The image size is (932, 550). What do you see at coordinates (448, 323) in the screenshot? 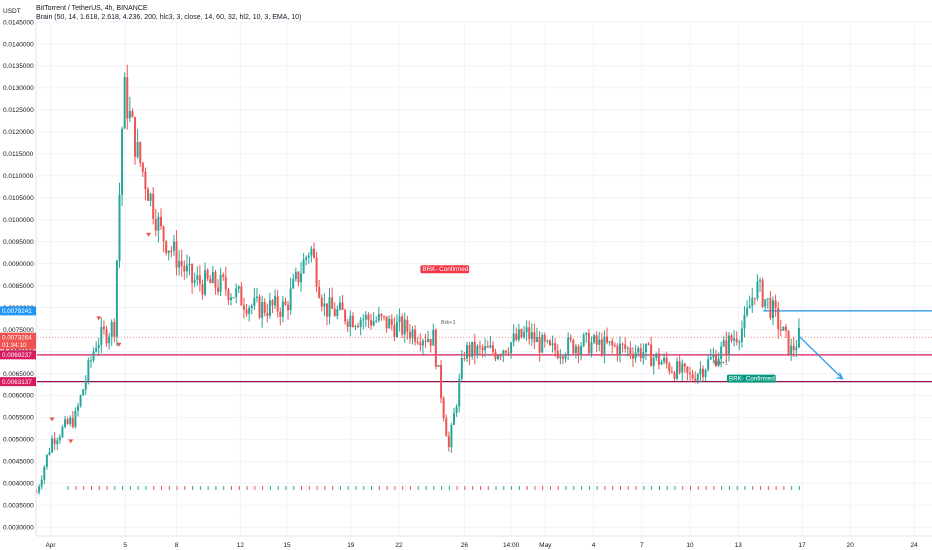
I see `annotation-label: Brk+1` at bounding box center [448, 323].